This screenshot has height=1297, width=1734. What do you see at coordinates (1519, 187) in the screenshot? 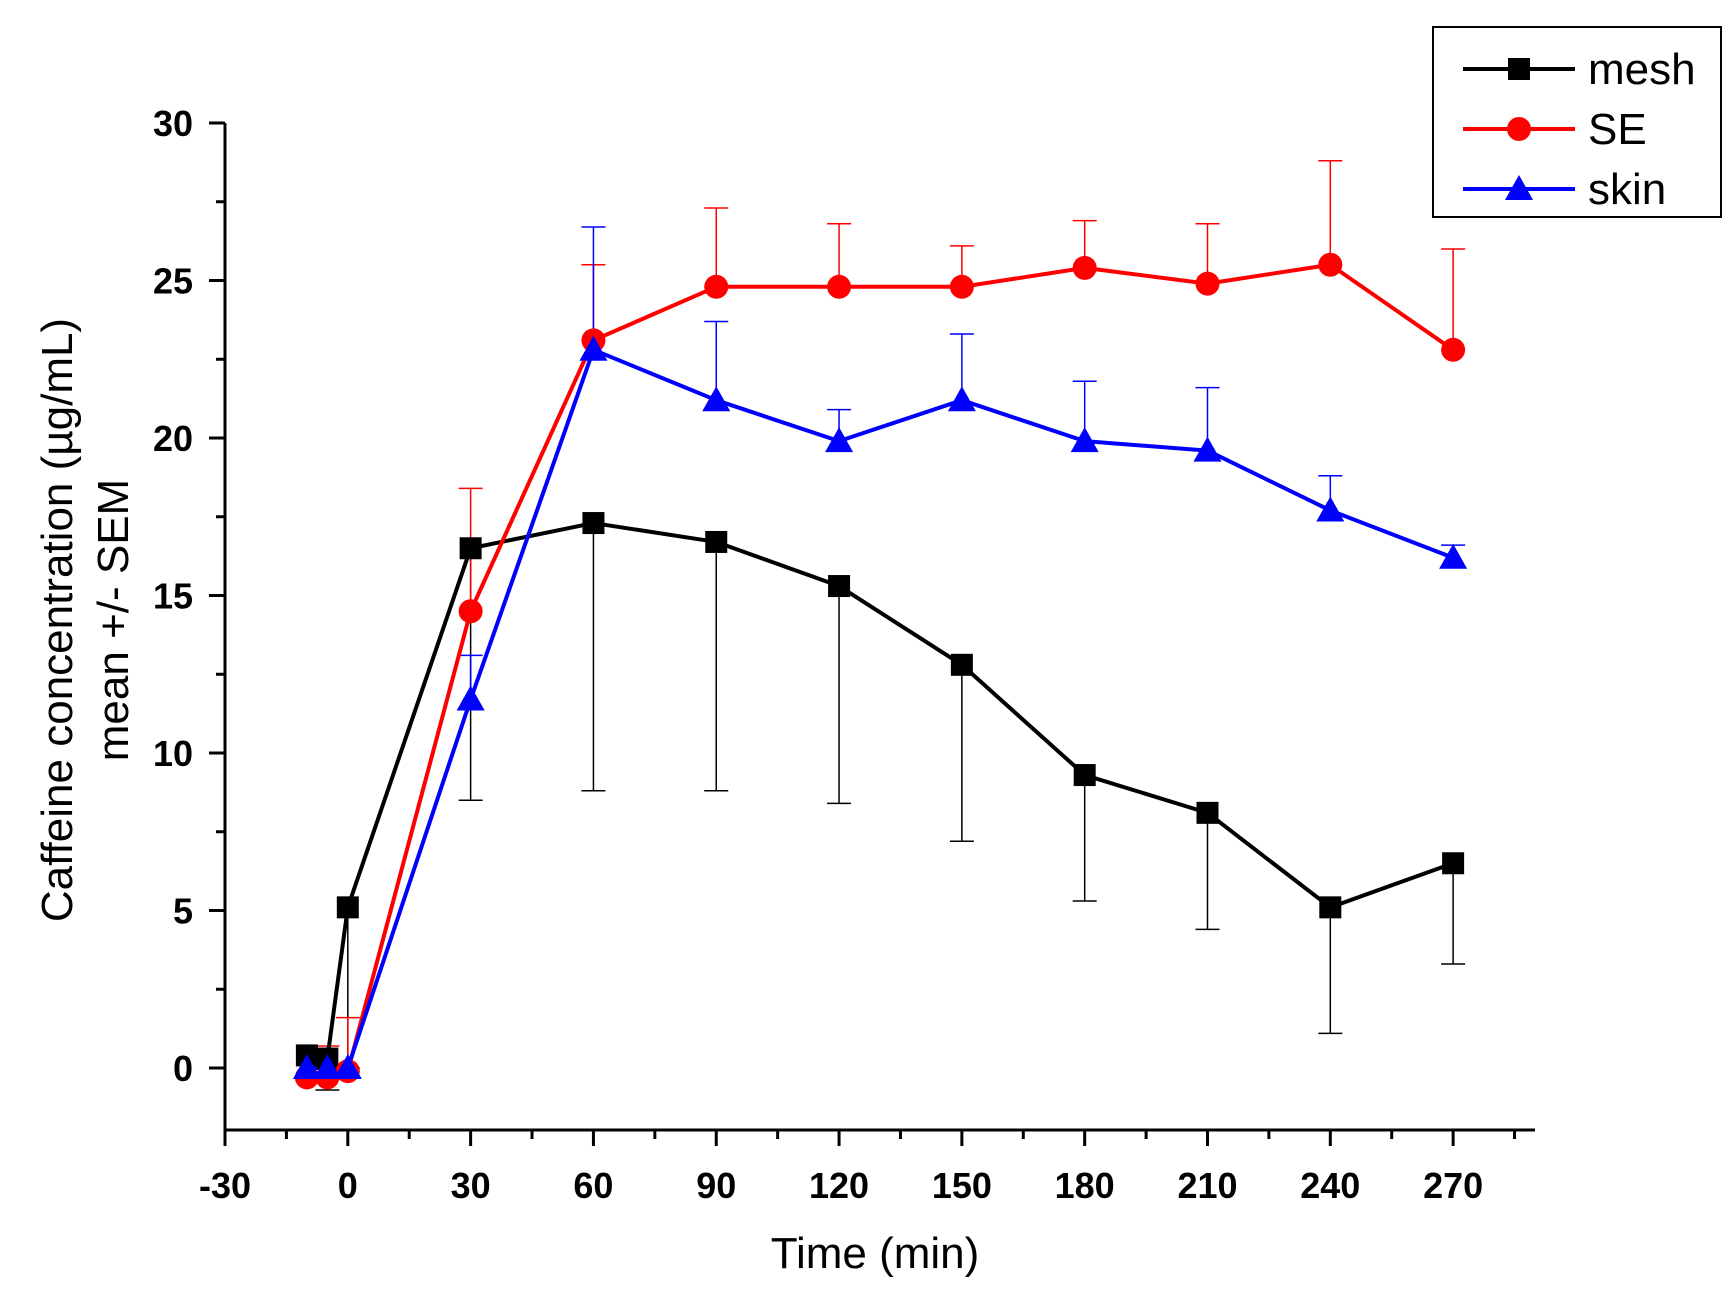
I see `legend-skin-marker` at bounding box center [1519, 187].